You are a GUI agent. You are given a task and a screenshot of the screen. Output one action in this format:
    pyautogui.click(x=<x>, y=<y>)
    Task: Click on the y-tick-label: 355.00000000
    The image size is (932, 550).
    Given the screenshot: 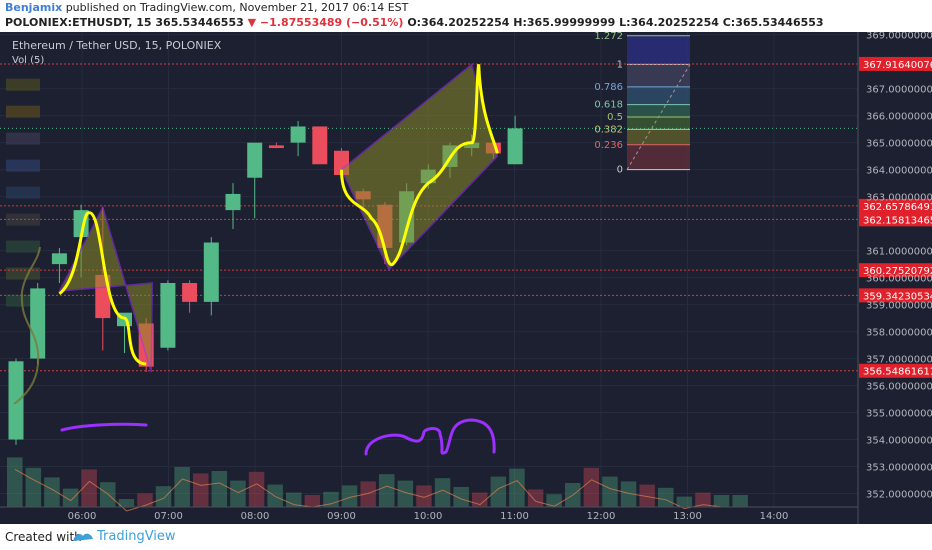 What is the action you would take?
    pyautogui.click(x=899, y=414)
    